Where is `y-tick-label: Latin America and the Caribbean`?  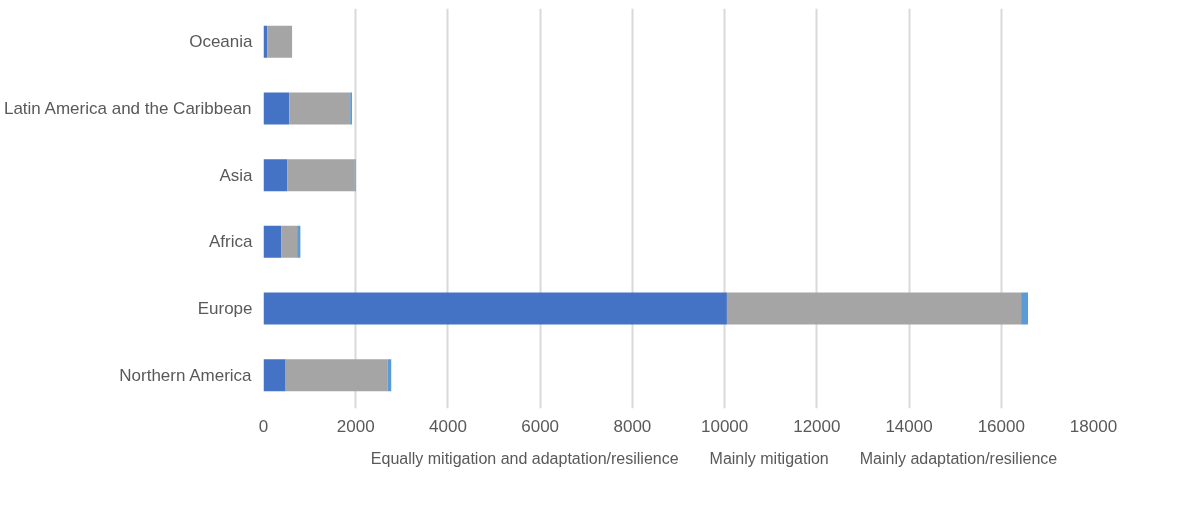 y-tick-label: Latin America and the Caribbean is located at coordinates (127, 108).